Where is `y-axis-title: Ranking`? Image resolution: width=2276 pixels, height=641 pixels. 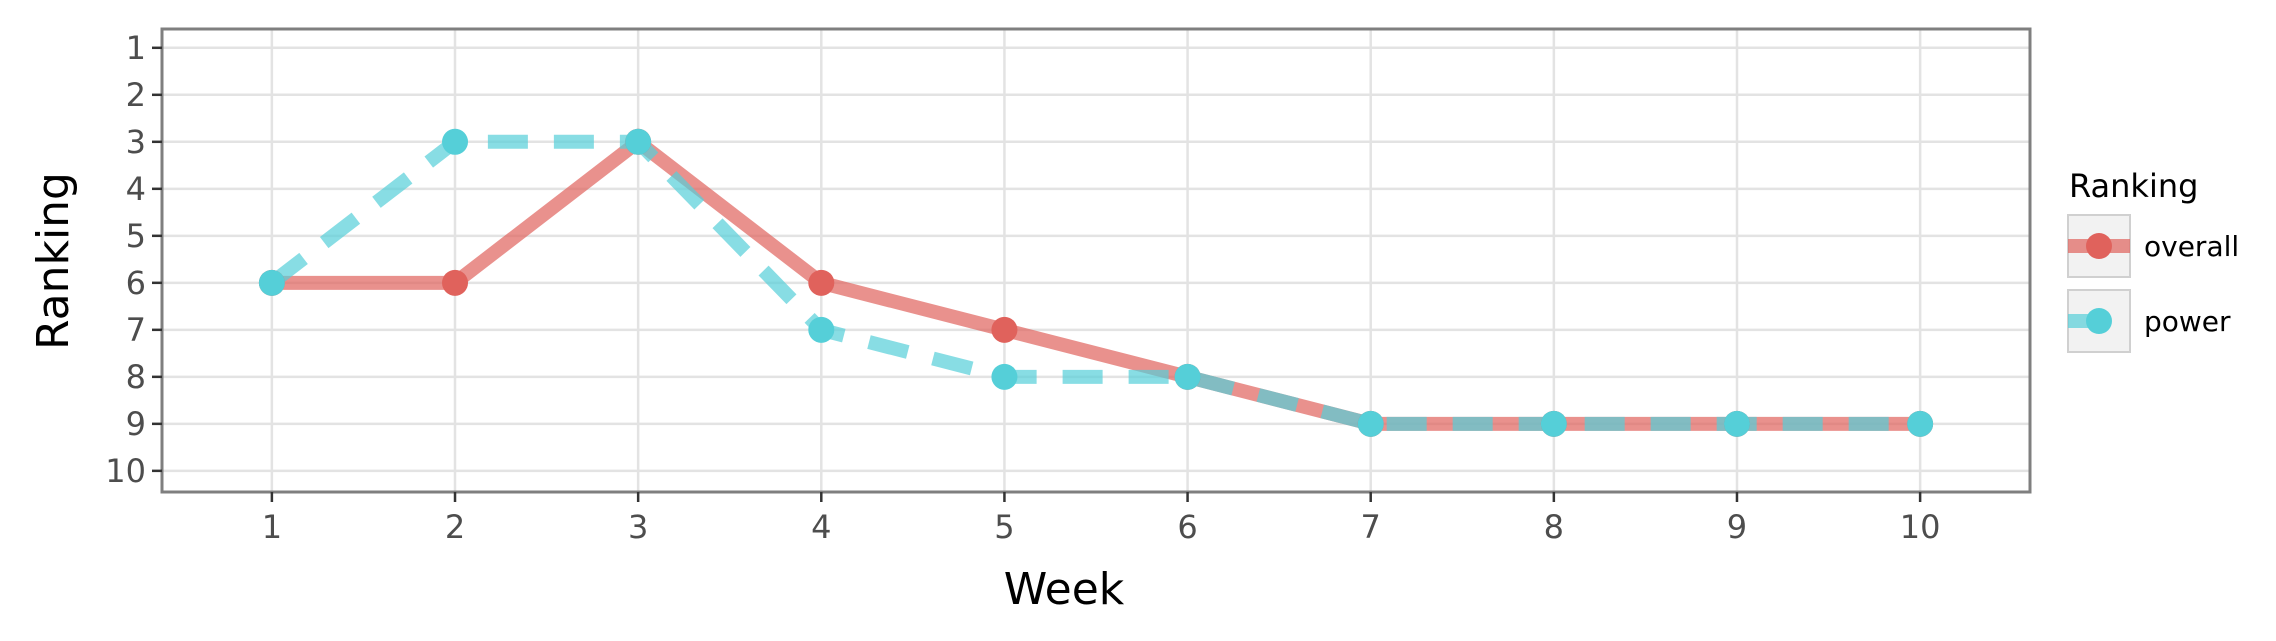 y-axis-title: Ranking is located at coordinates (53, 261).